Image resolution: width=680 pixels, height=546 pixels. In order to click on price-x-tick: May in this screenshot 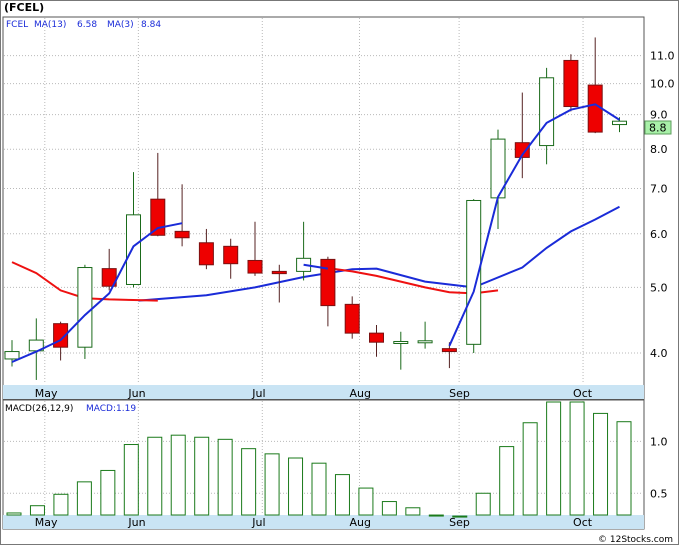, I will do `click(46, 393)`.